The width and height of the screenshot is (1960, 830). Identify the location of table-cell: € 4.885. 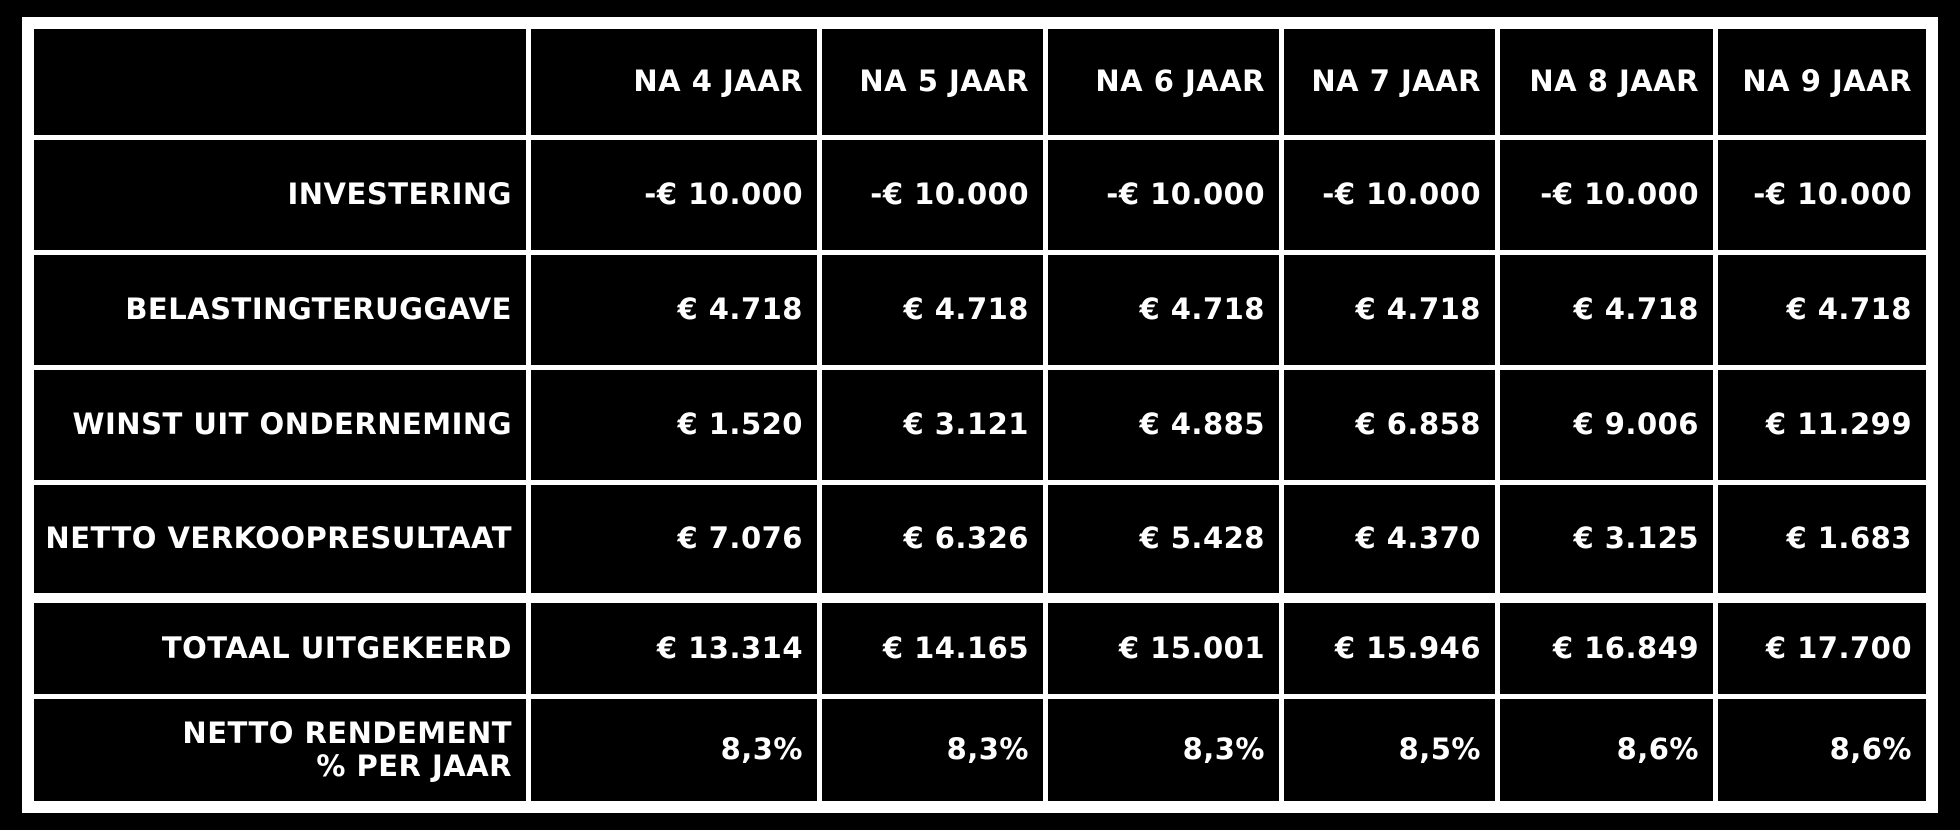
(1163, 425).